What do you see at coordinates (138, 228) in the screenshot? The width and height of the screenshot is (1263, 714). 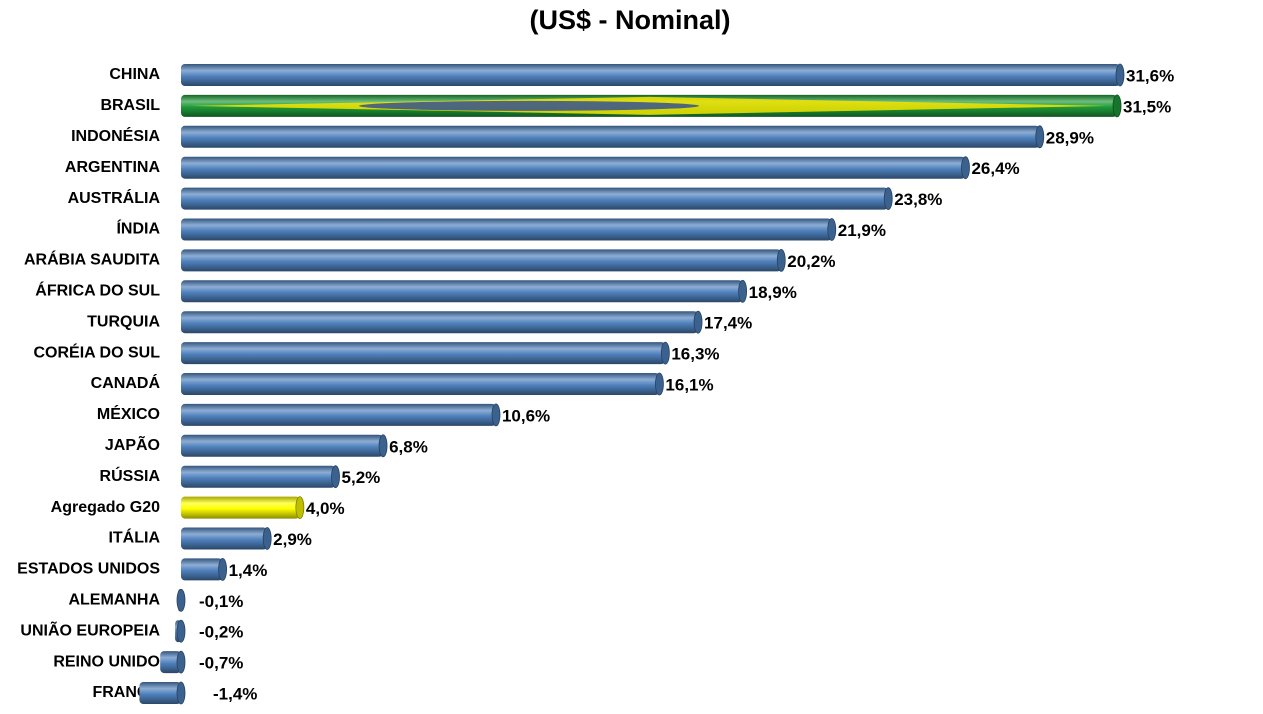 I see `category-label: ÍNDIA` at bounding box center [138, 228].